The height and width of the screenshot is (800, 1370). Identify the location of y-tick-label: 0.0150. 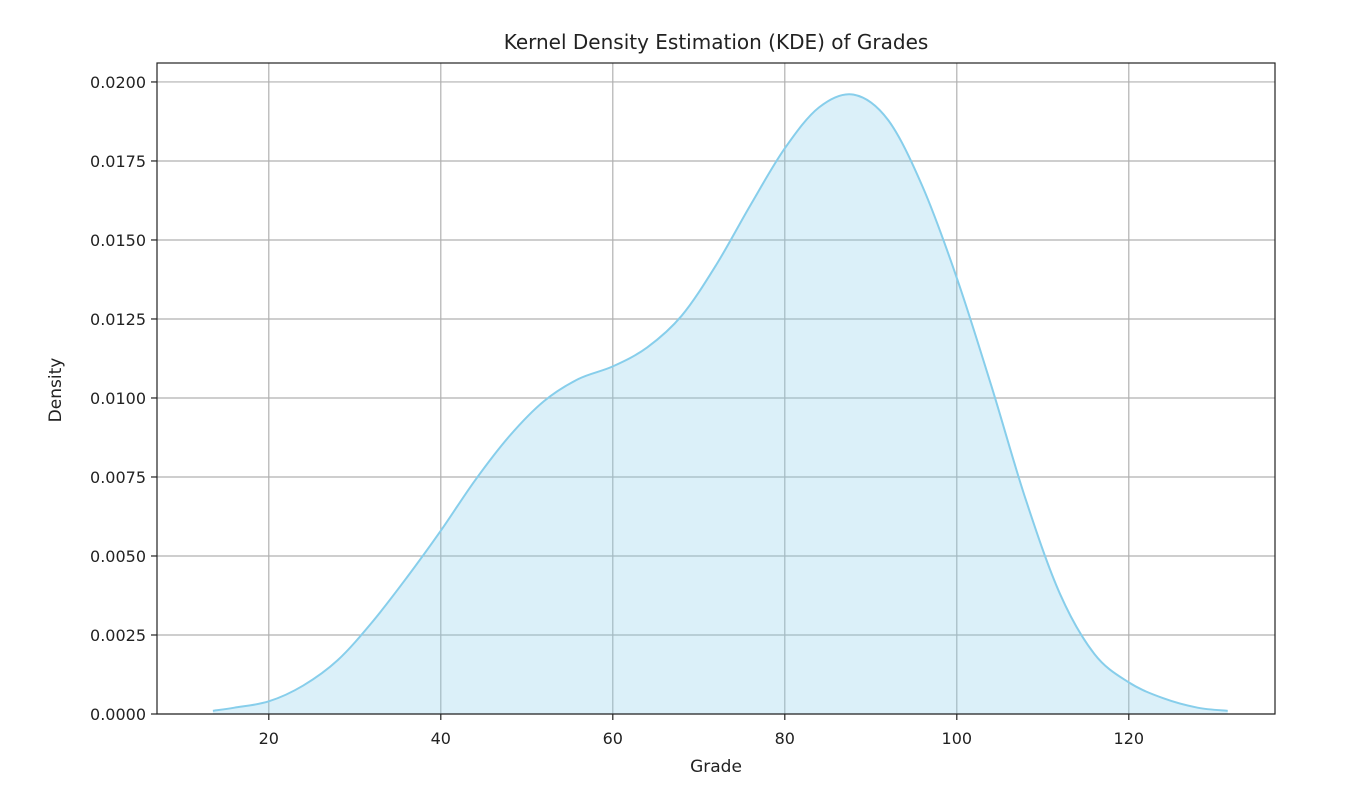
(118, 240).